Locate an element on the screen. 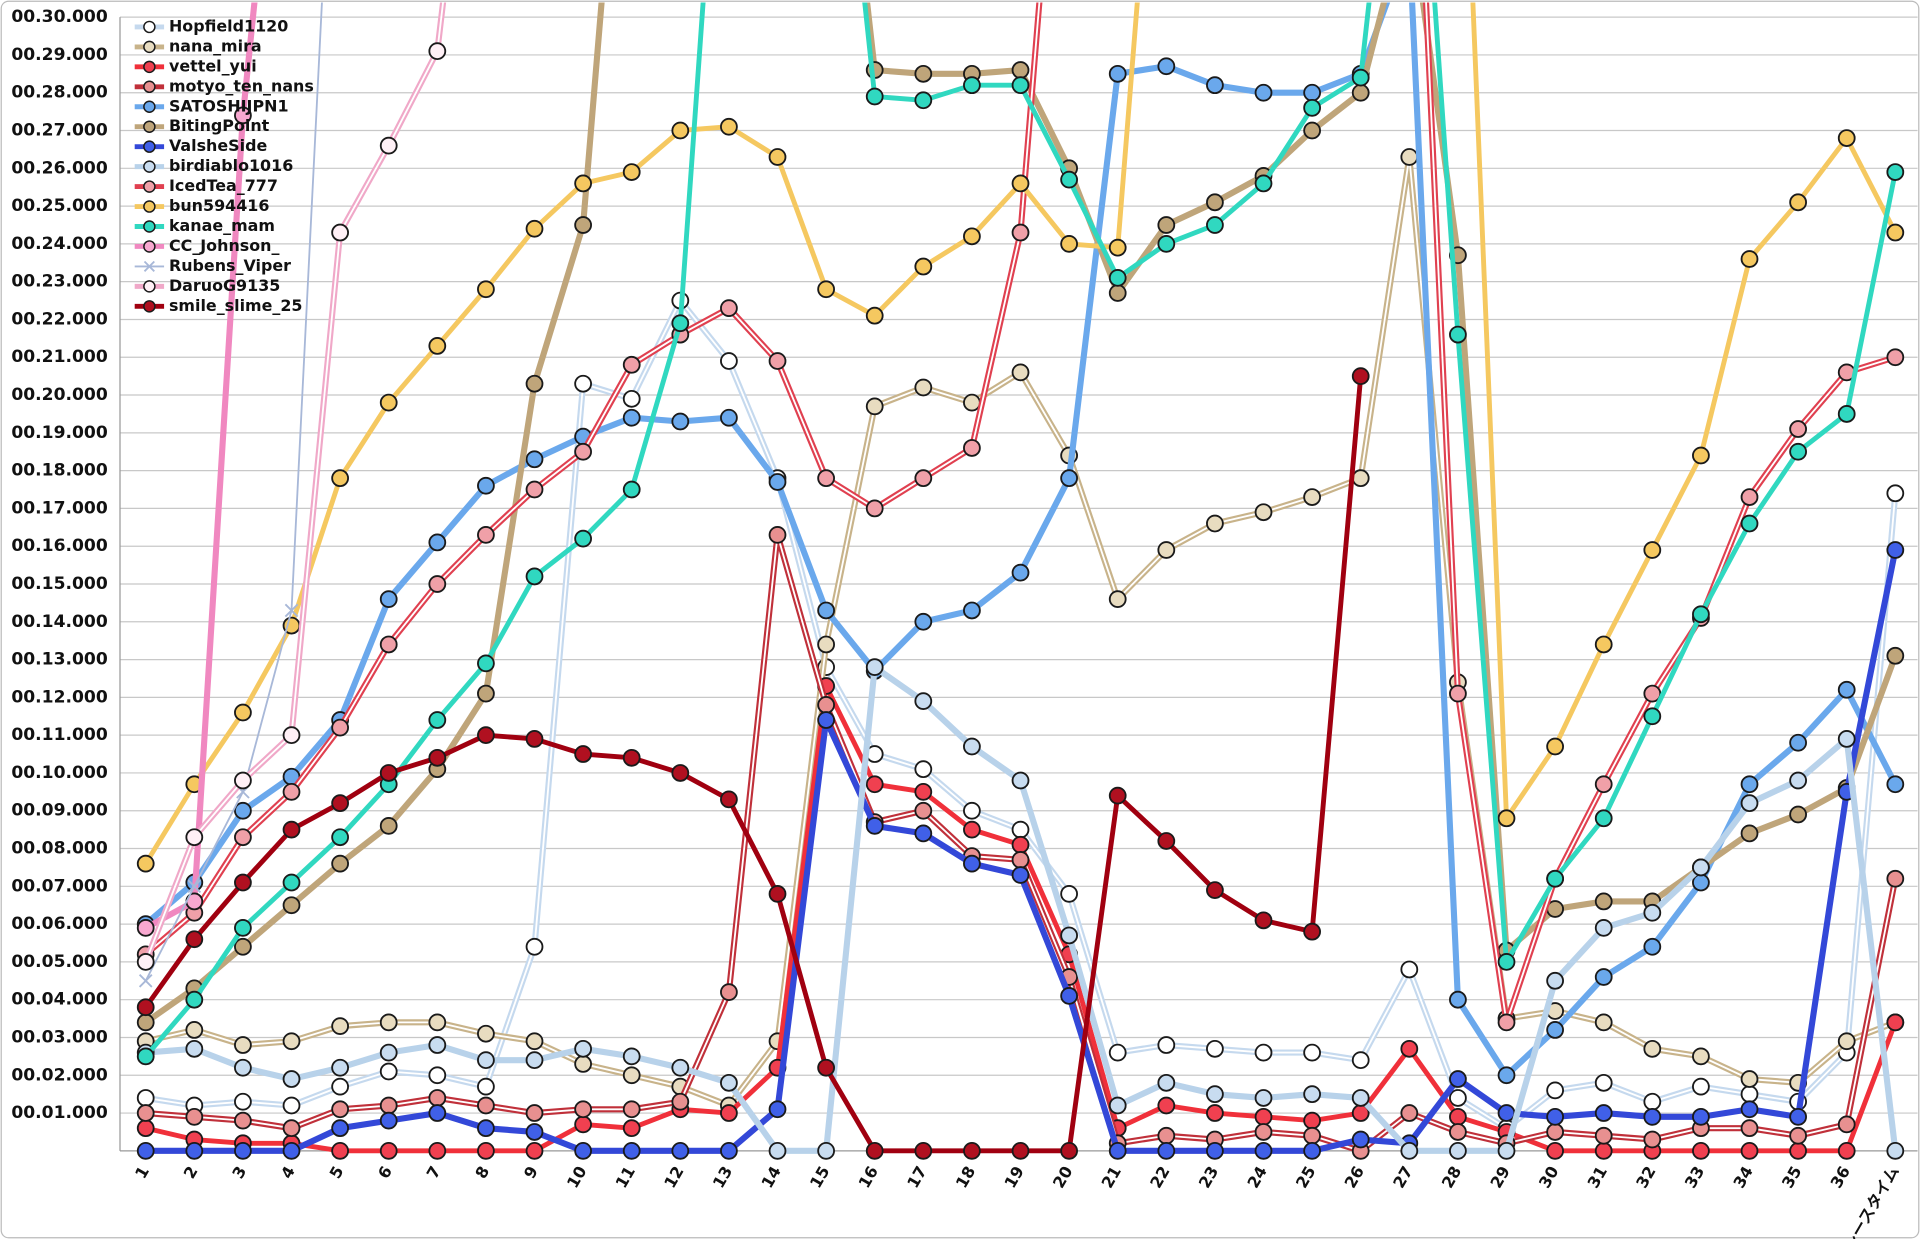 The width and height of the screenshot is (1920, 1239). legend-label: bun594416 is located at coordinates (219, 205).